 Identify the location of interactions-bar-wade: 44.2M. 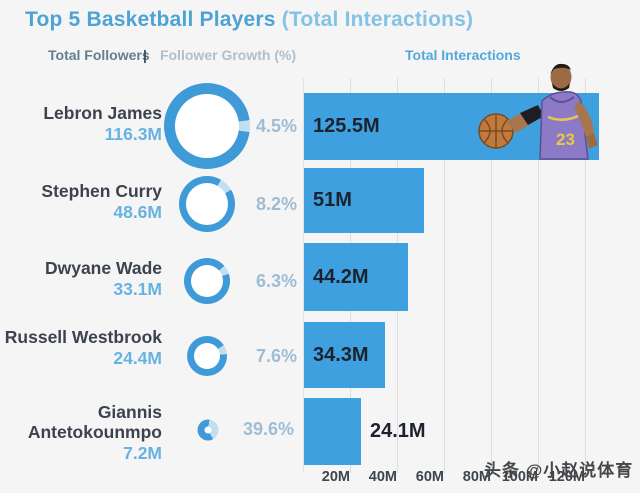
(356, 277).